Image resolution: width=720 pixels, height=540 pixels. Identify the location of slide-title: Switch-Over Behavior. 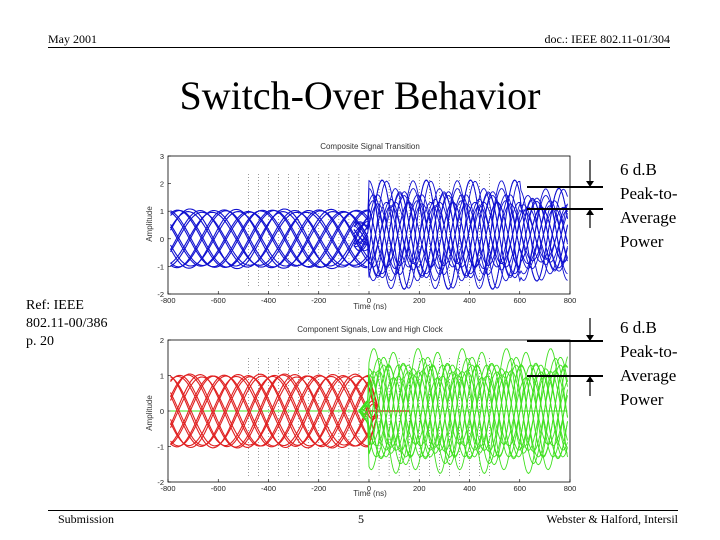
(360, 95).